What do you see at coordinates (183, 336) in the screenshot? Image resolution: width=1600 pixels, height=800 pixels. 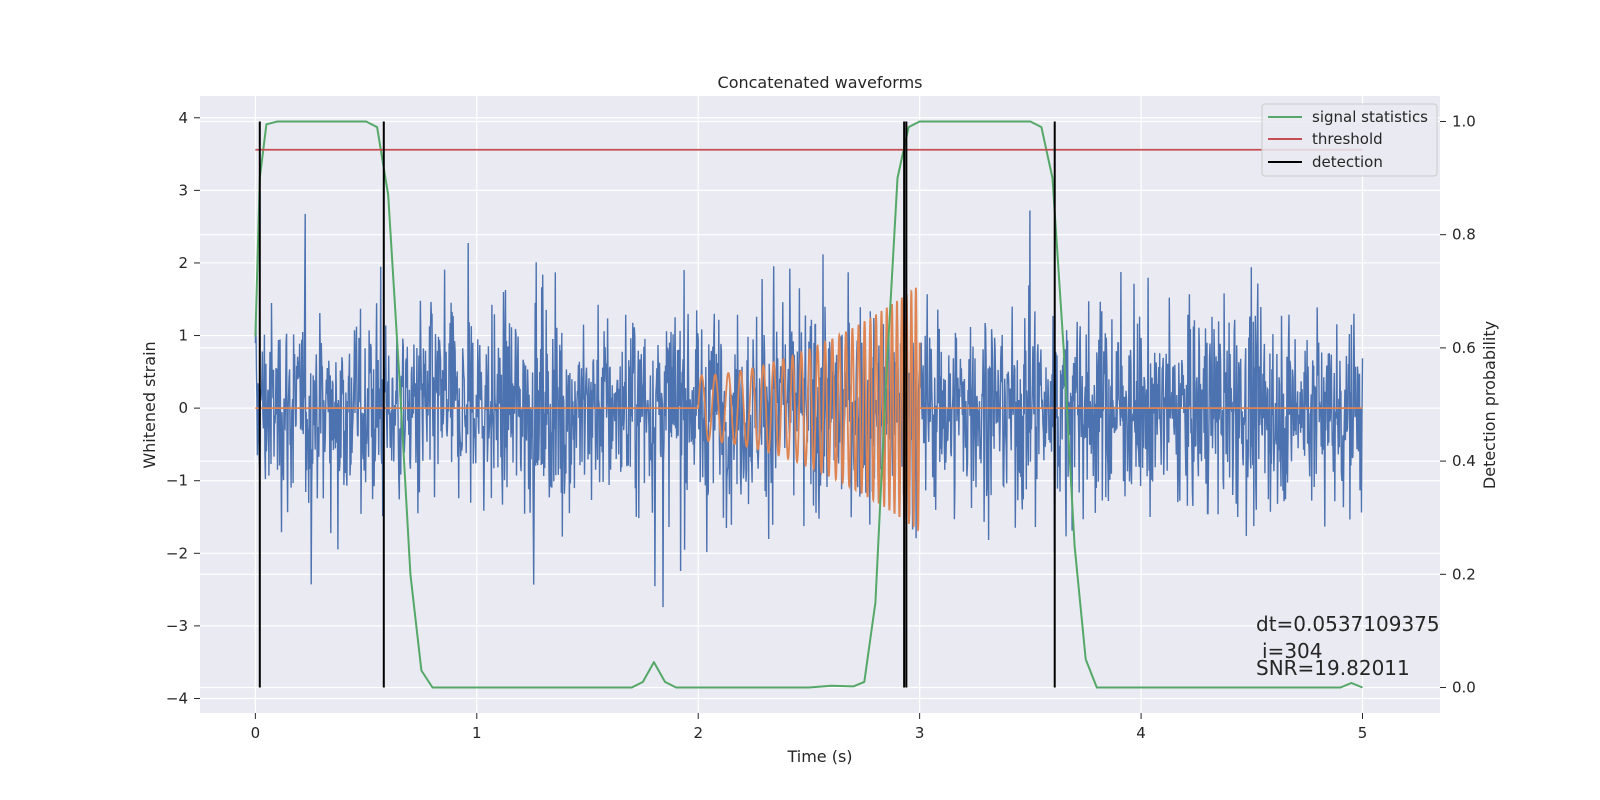 I see `y-left-tick-label: 1` at bounding box center [183, 336].